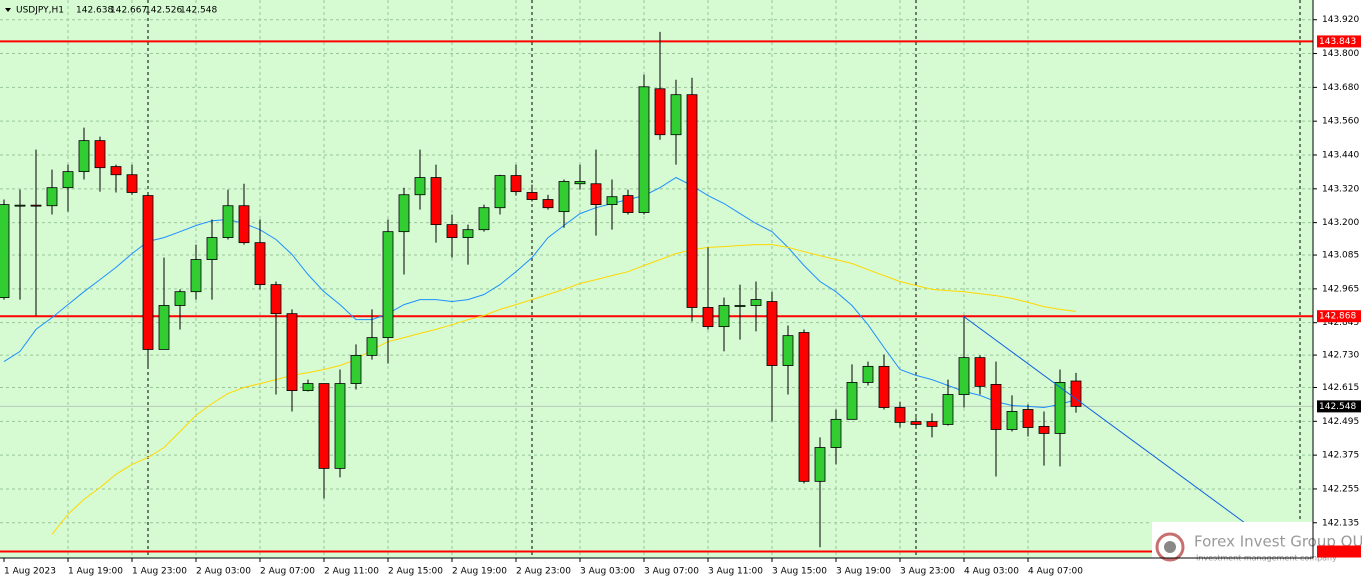 This screenshot has width=1362, height=582. I want to click on x-tick-label: 1 Aug 23:00, so click(159, 572).